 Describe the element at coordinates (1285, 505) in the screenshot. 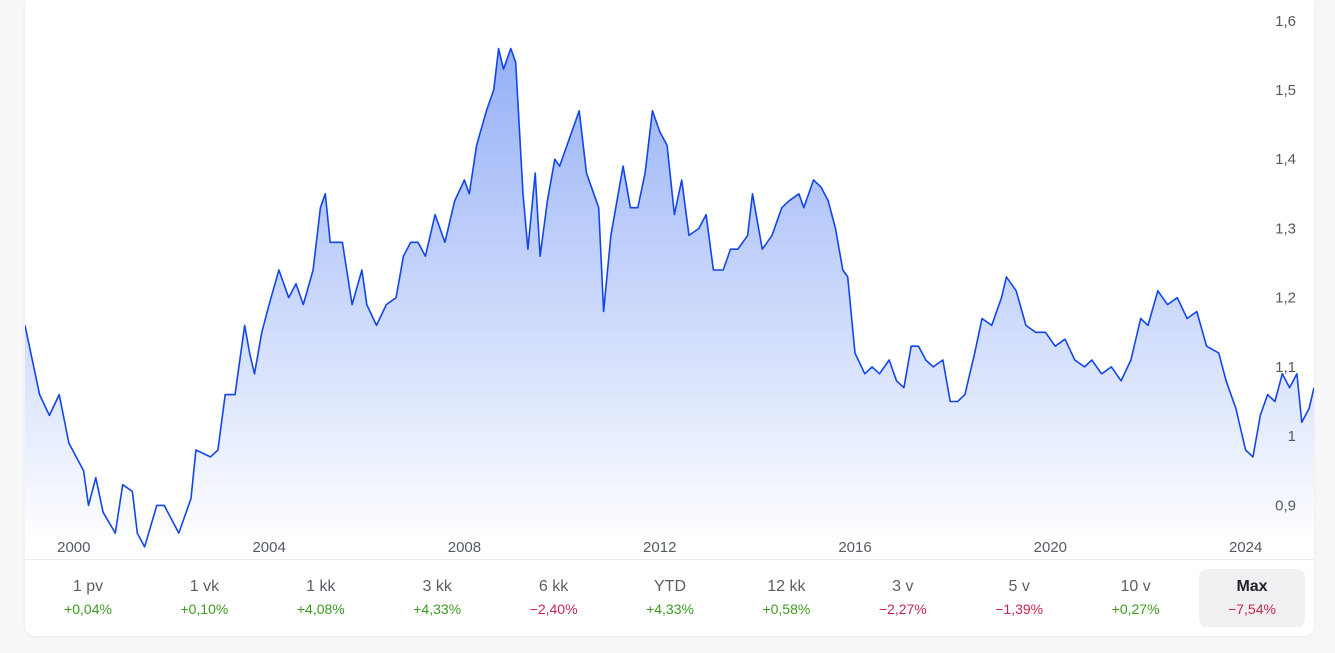

I see `y-tick-label: 0,9` at that location.